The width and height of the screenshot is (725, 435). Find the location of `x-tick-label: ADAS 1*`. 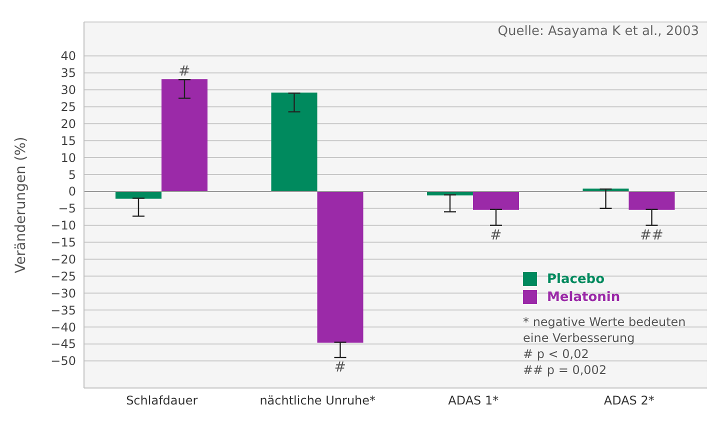

x-tick-label: ADAS 1* is located at coordinates (473, 401).